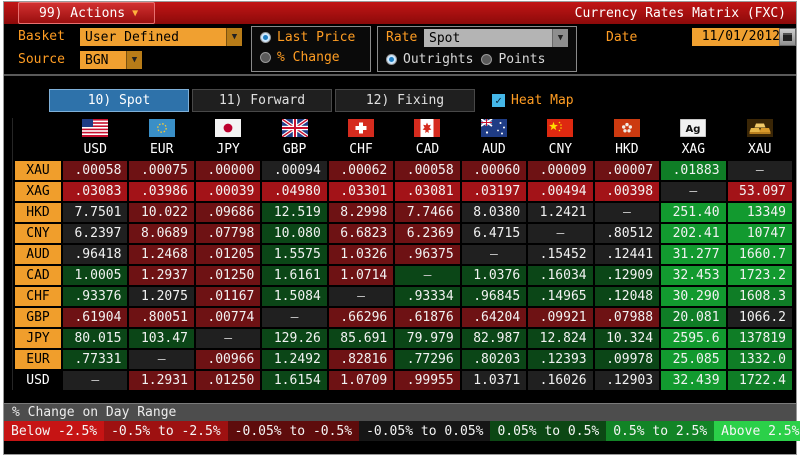  What do you see at coordinates (627, 338) in the screenshot?
I see `cell-jpy-hkd: 10.324` at bounding box center [627, 338].